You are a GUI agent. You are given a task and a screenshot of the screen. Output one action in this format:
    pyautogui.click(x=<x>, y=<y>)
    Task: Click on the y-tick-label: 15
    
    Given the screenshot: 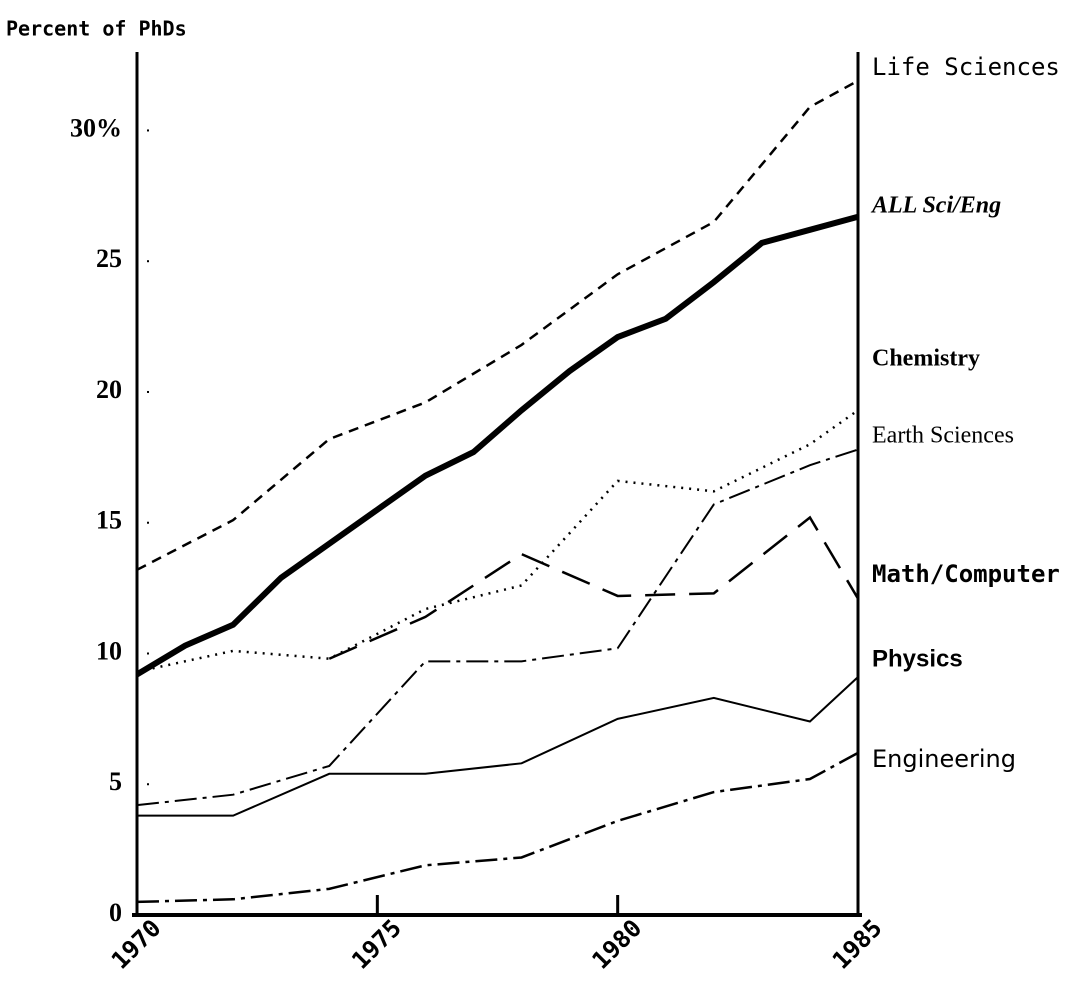 What is the action you would take?
    pyautogui.click(x=109, y=520)
    